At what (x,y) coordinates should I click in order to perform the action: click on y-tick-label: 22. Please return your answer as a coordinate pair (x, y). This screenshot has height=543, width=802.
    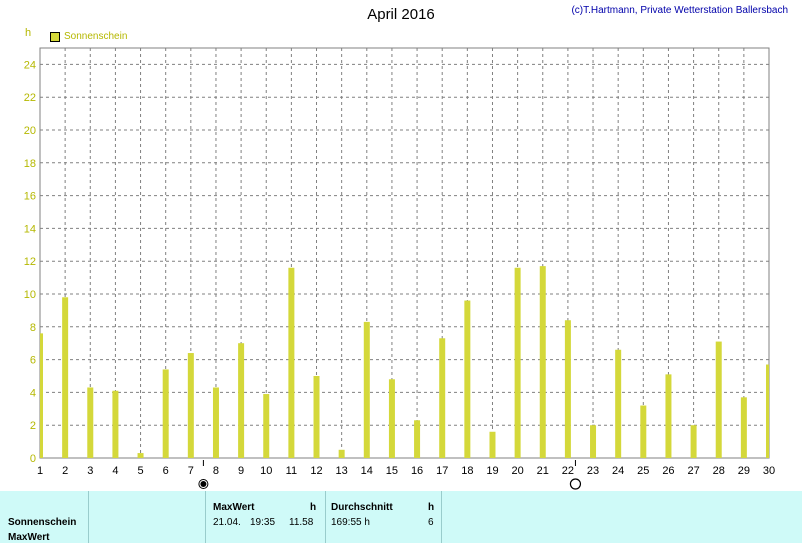
    Looking at the image, I should click on (30, 98).